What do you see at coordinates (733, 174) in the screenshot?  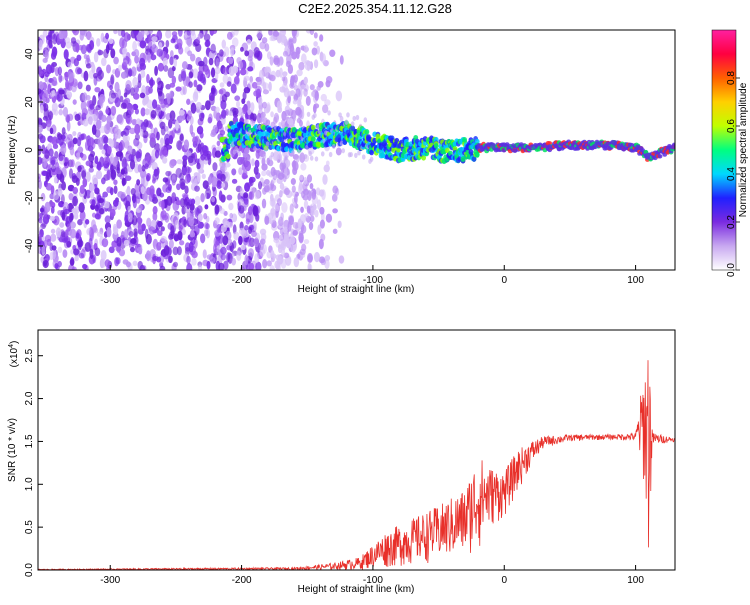 I see `colorbar-ticks: 0.0 0.2 0.4 0.6 0.8` at bounding box center [733, 174].